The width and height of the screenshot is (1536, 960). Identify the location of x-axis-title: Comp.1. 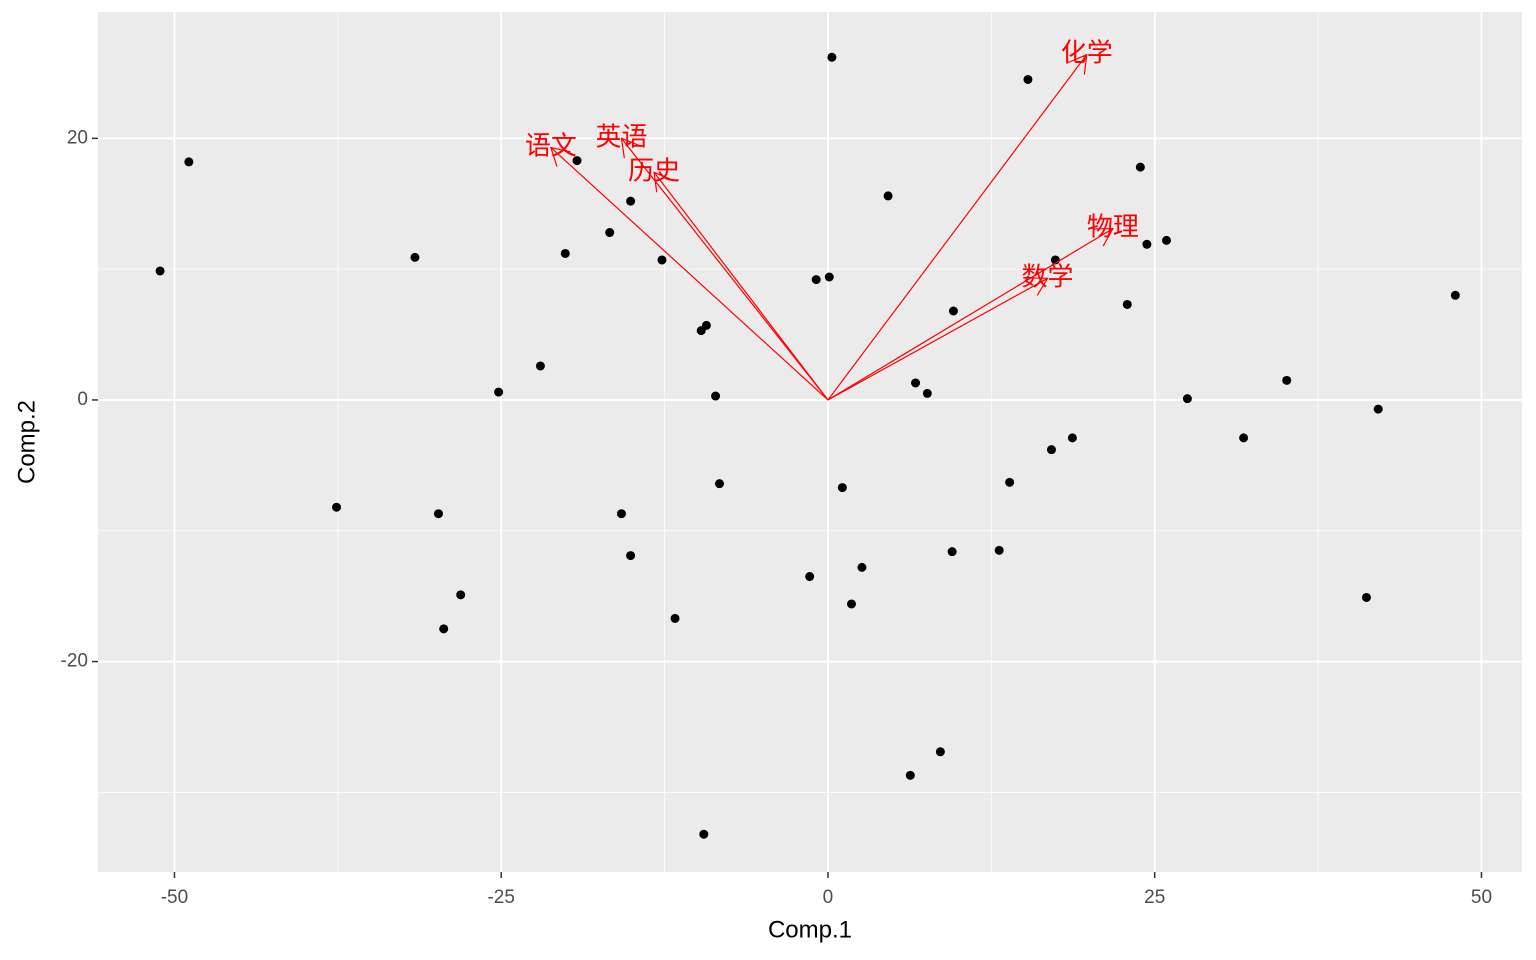
(810, 929).